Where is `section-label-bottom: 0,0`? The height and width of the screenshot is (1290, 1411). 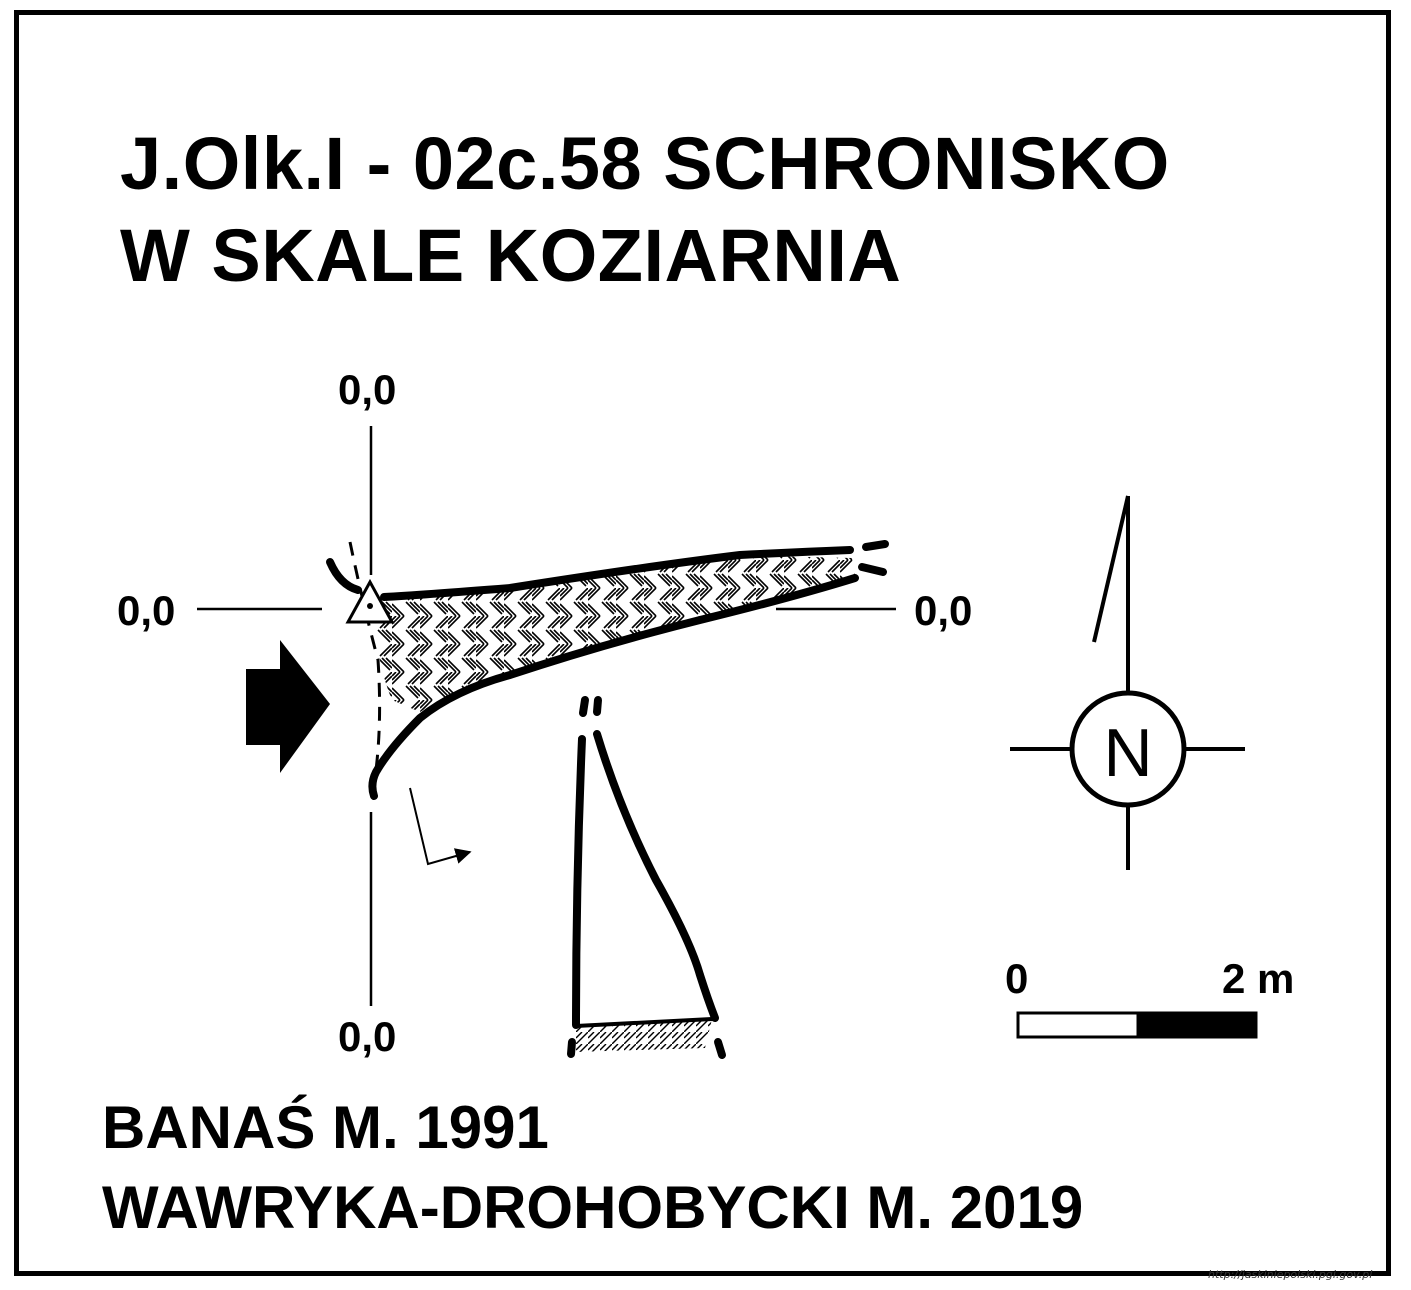 section-label-bottom: 0,0 is located at coordinates (367, 1036).